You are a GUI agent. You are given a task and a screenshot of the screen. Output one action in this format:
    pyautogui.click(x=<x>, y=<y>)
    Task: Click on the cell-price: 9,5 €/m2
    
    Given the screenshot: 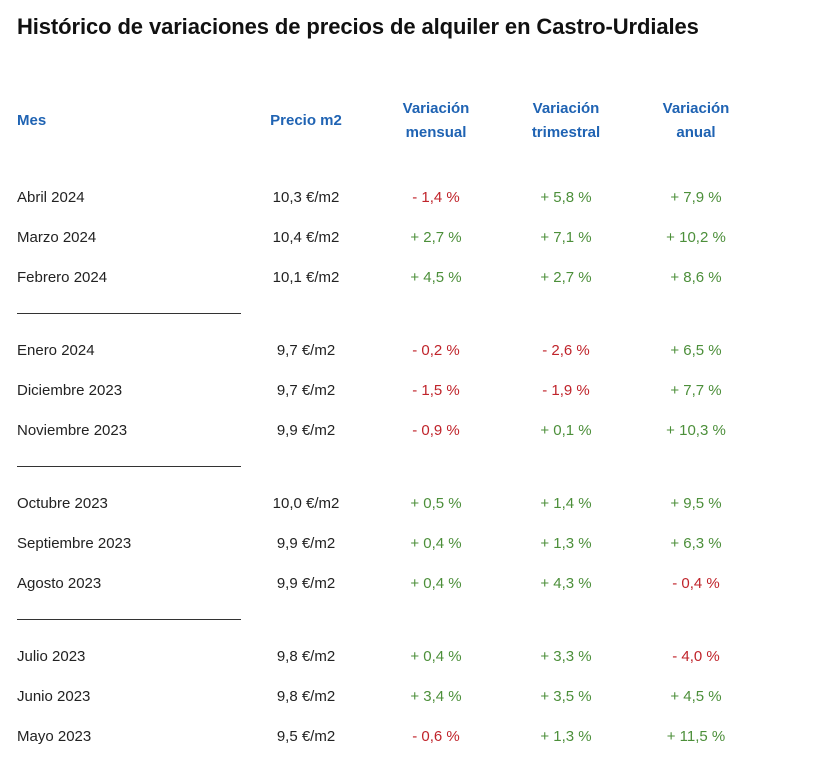 What is the action you would take?
    pyautogui.click(x=306, y=736)
    